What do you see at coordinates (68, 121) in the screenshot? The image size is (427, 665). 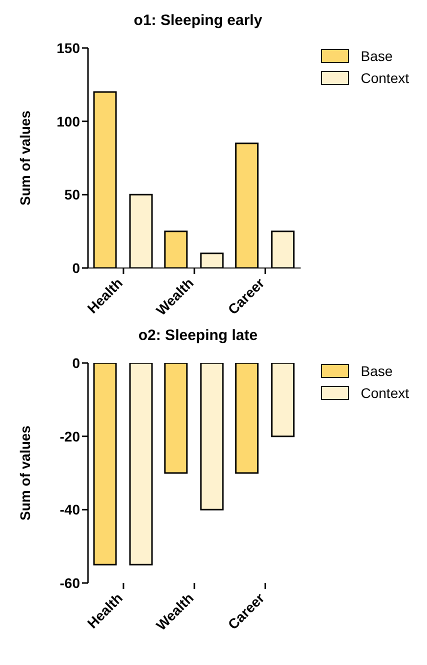 I see `y-tick-label: 100` at bounding box center [68, 121].